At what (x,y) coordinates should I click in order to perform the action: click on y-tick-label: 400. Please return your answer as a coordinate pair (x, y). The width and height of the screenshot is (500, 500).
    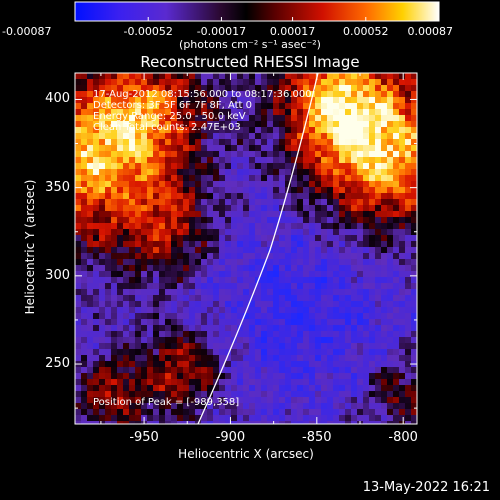
    Looking at the image, I should click on (57, 99).